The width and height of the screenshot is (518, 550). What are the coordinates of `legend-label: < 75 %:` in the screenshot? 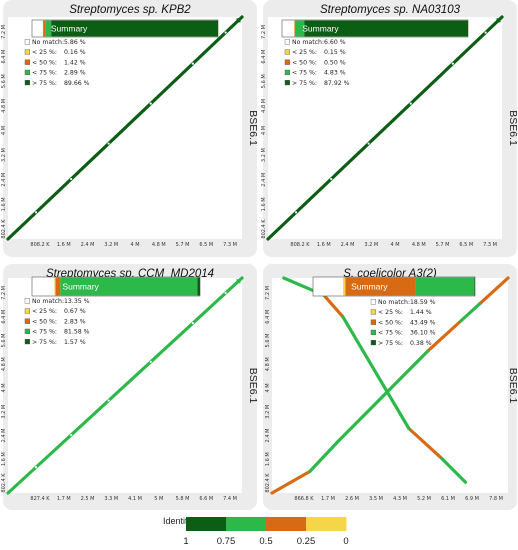 It's located at (44, 73).